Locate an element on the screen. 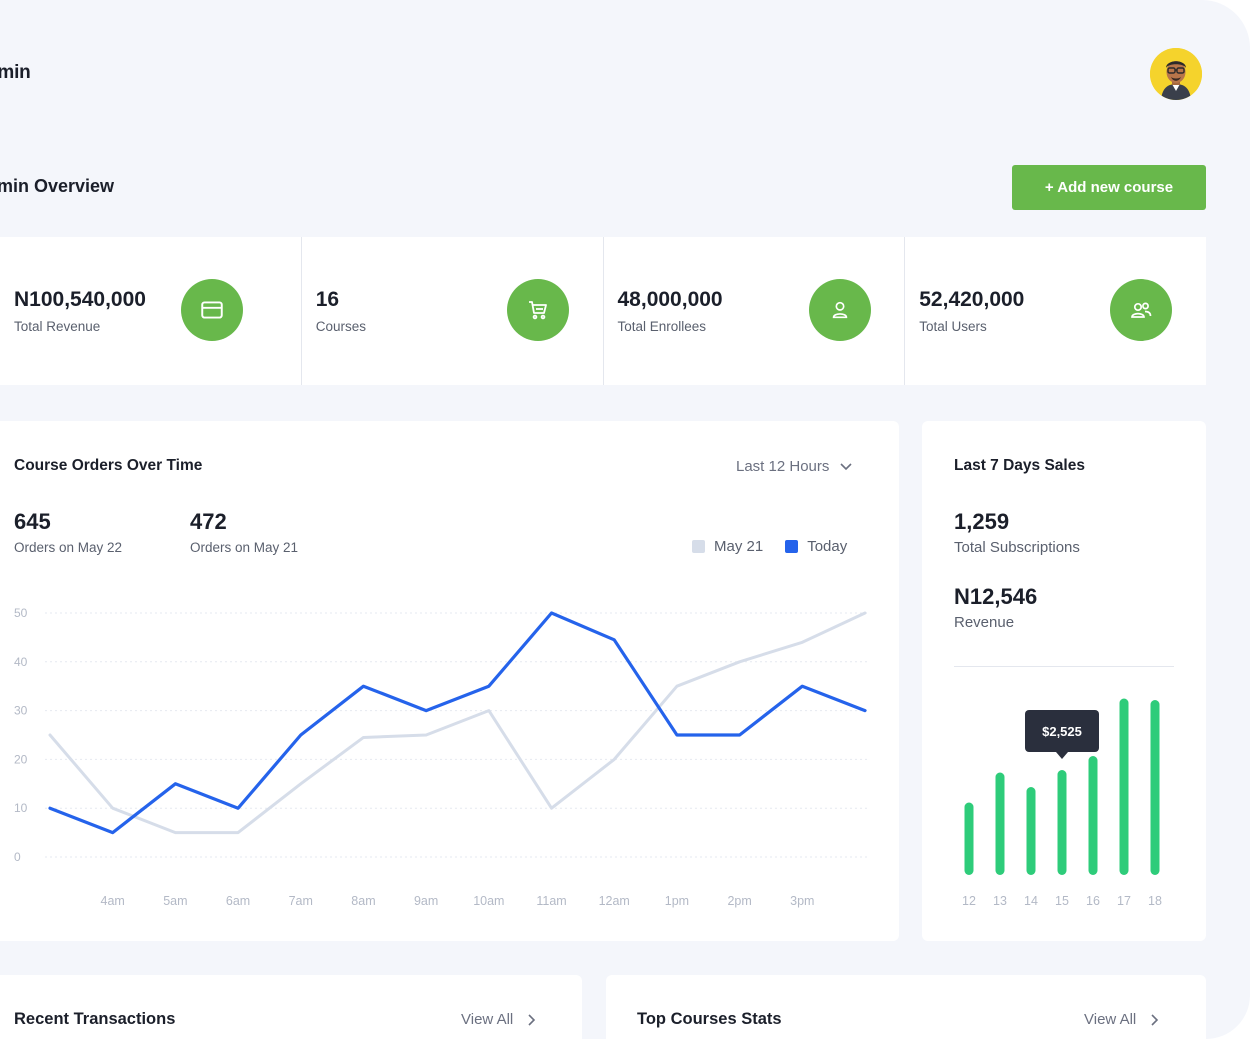 The width and height of the screenshot is (1250, 1039). orders-yesterday-value: 472 is located at coordinates (208, 521).